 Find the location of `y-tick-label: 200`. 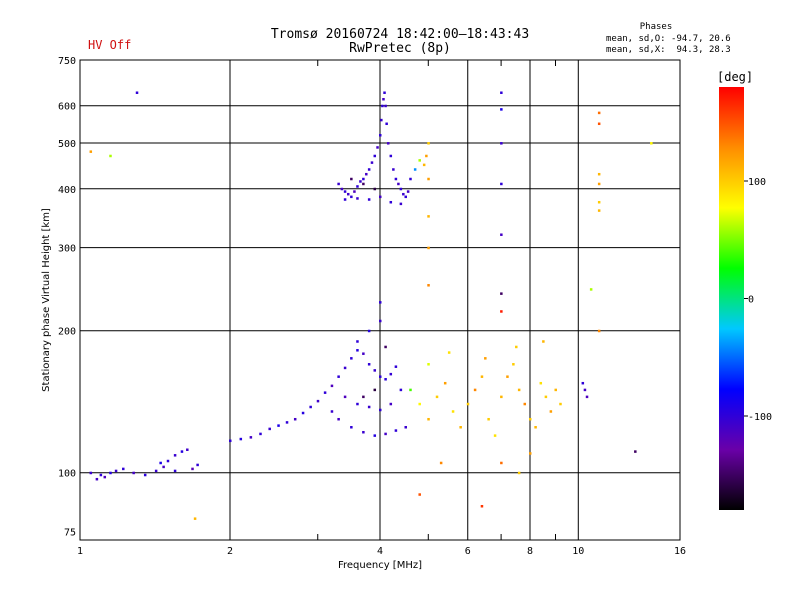

y-tick-label: 200 is located at coordinates (67, 332).